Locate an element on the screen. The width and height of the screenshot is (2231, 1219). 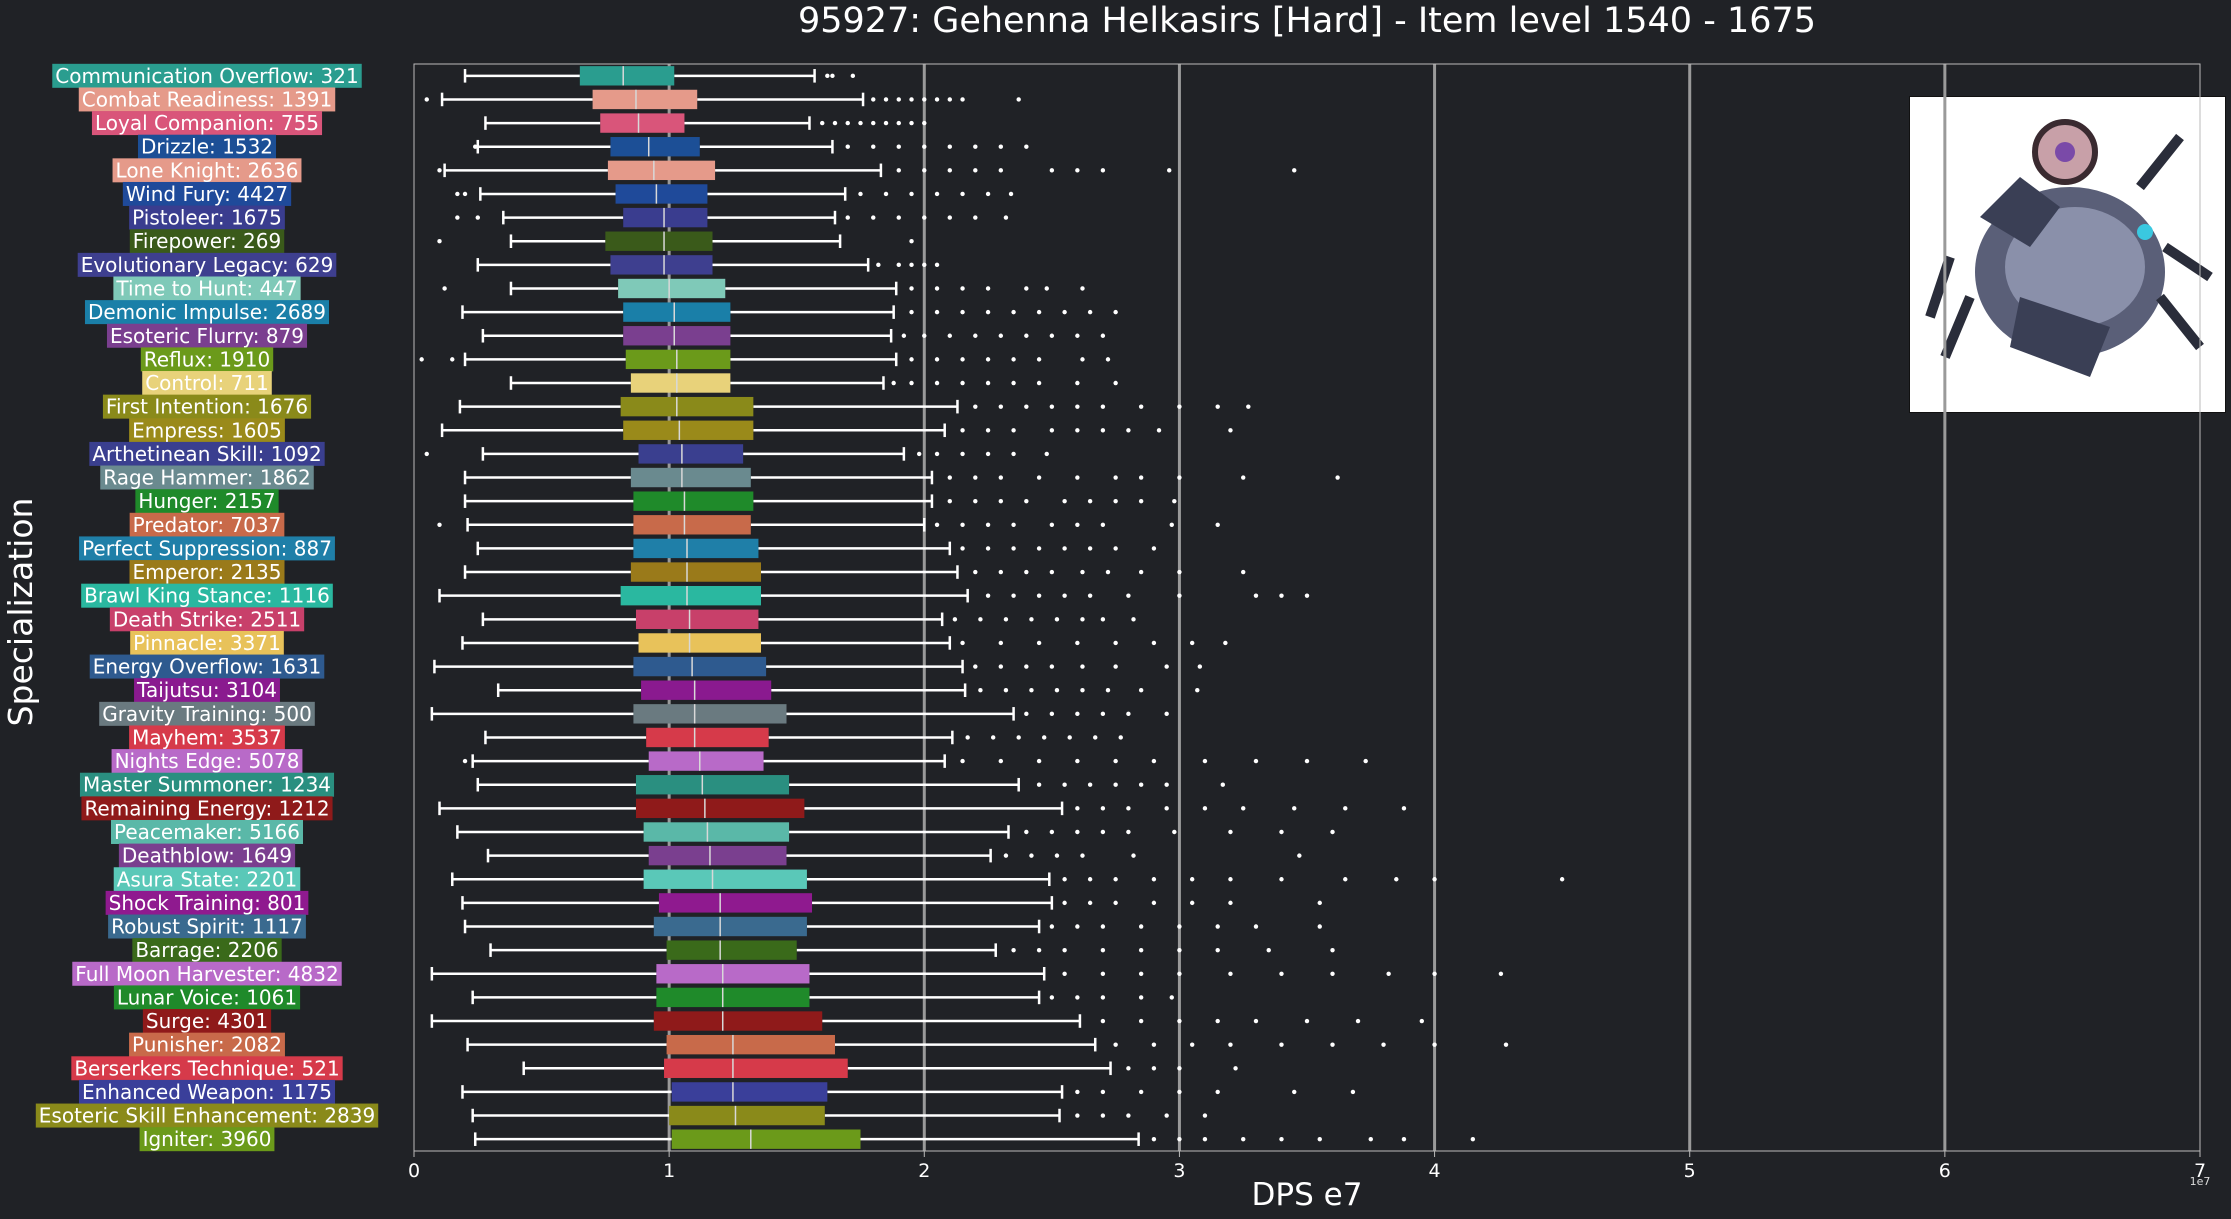
y-tick-label-group: Master Summoner: 1234 is located at coordinates (207, 784).